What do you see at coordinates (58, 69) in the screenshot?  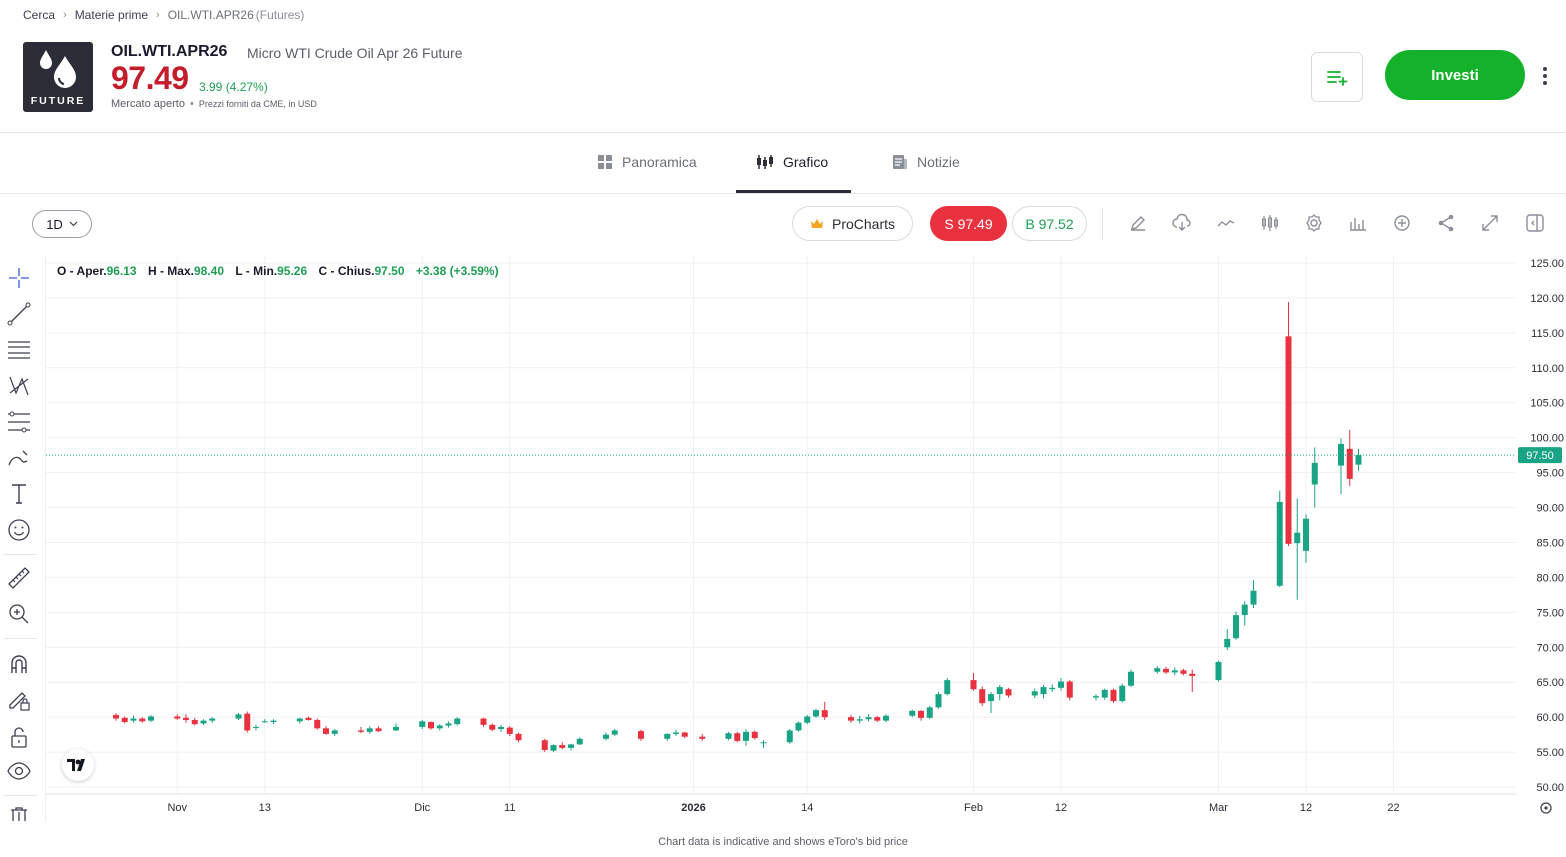 I see `oil-drop-icon` at bounding box center [58, 69].